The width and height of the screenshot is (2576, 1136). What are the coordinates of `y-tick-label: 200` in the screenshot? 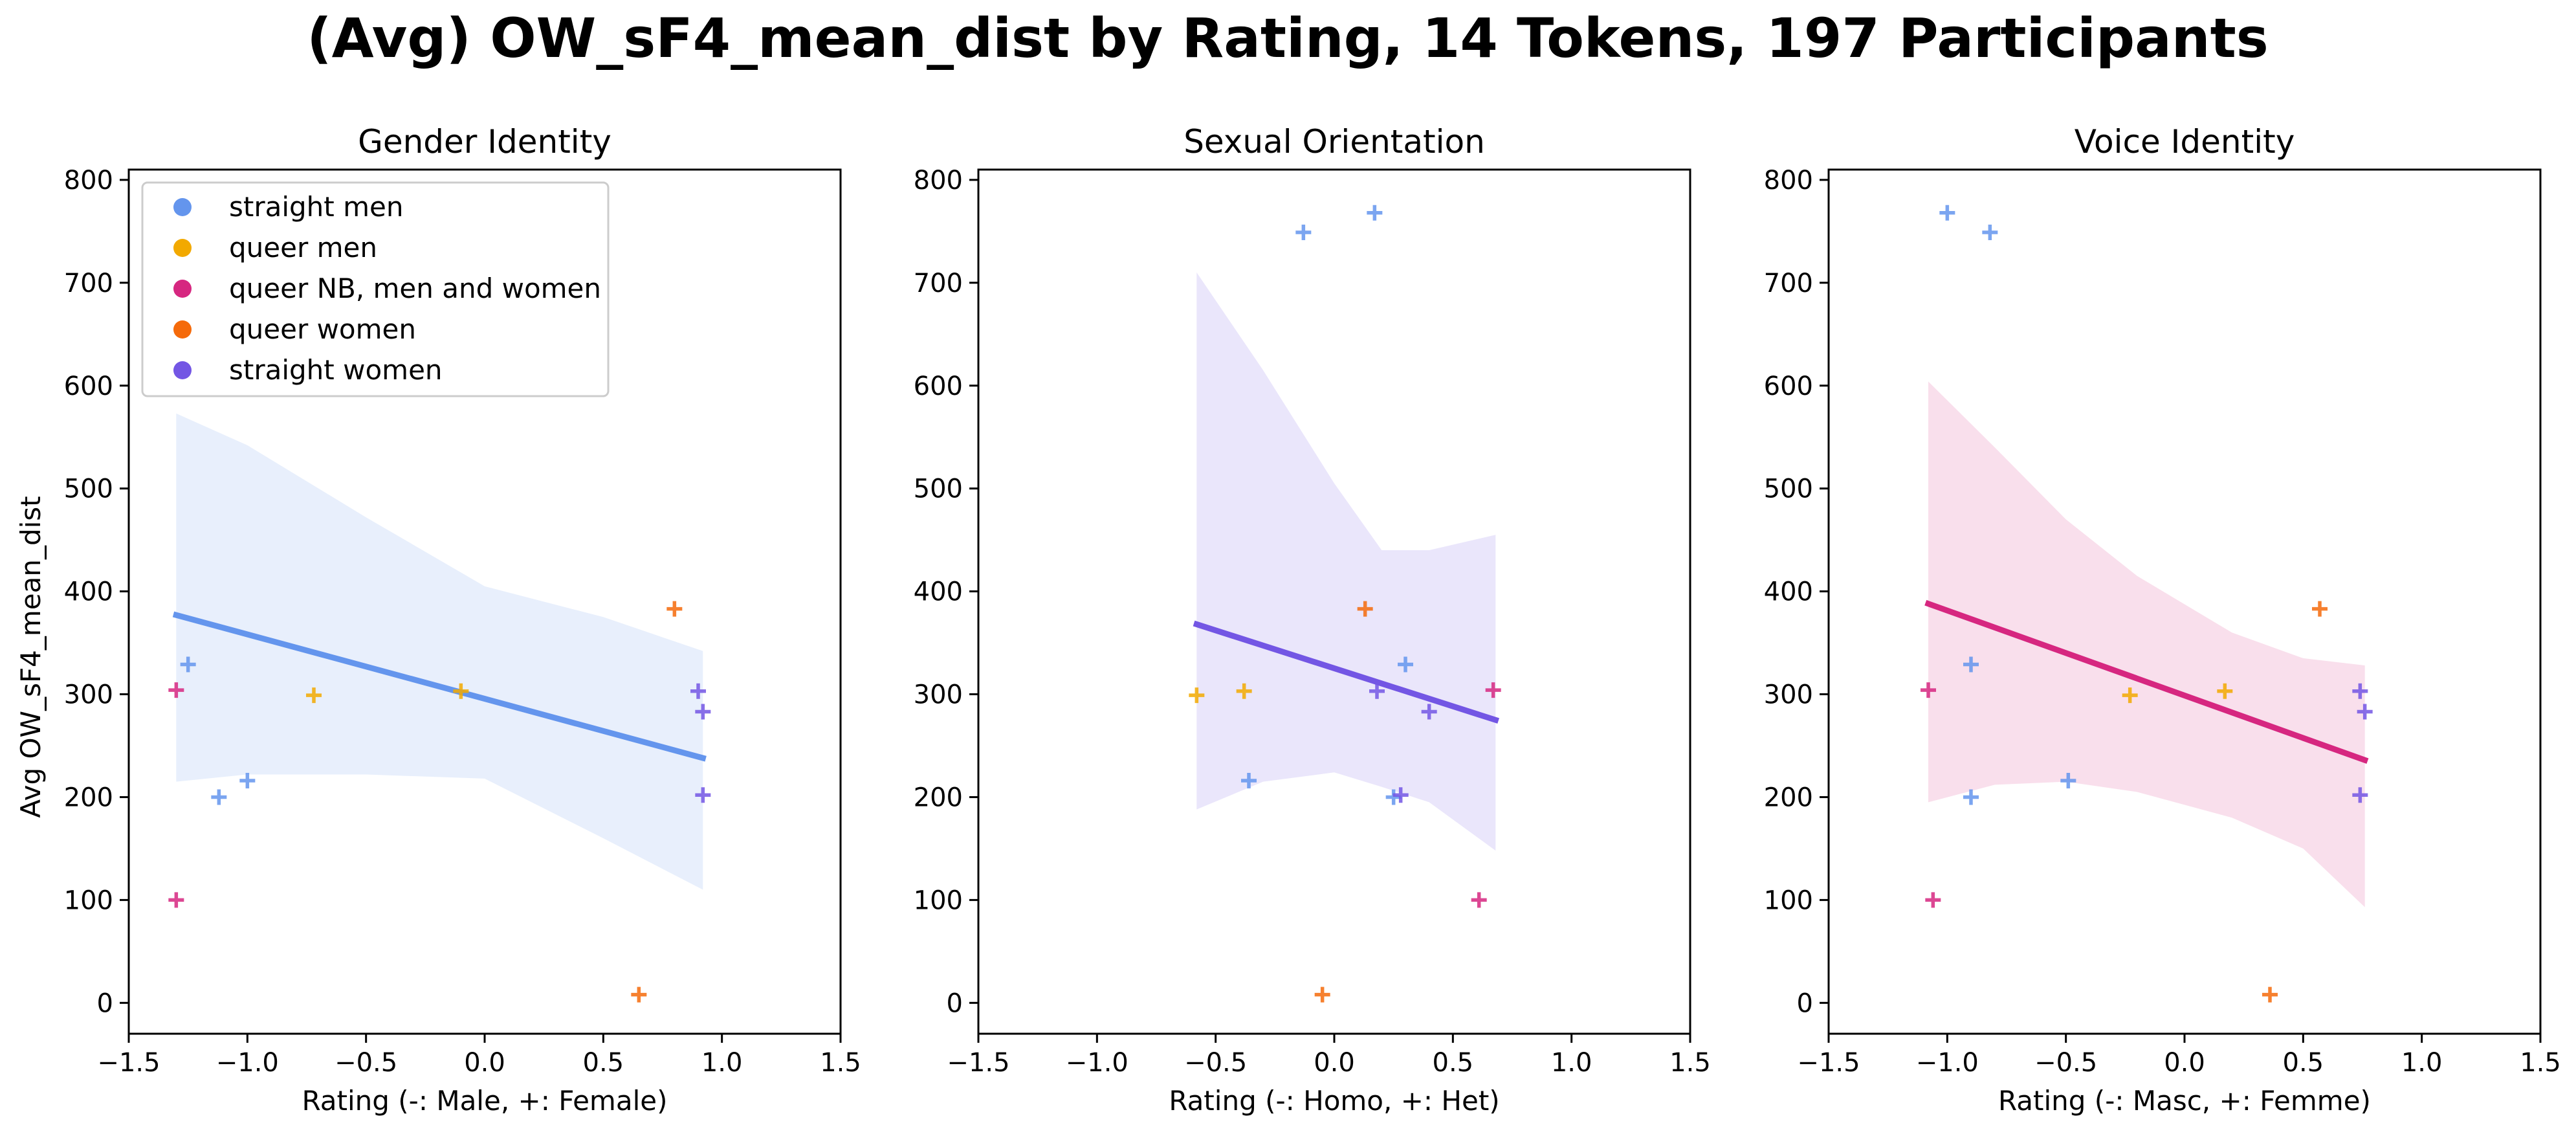 It's located at (88, 797).